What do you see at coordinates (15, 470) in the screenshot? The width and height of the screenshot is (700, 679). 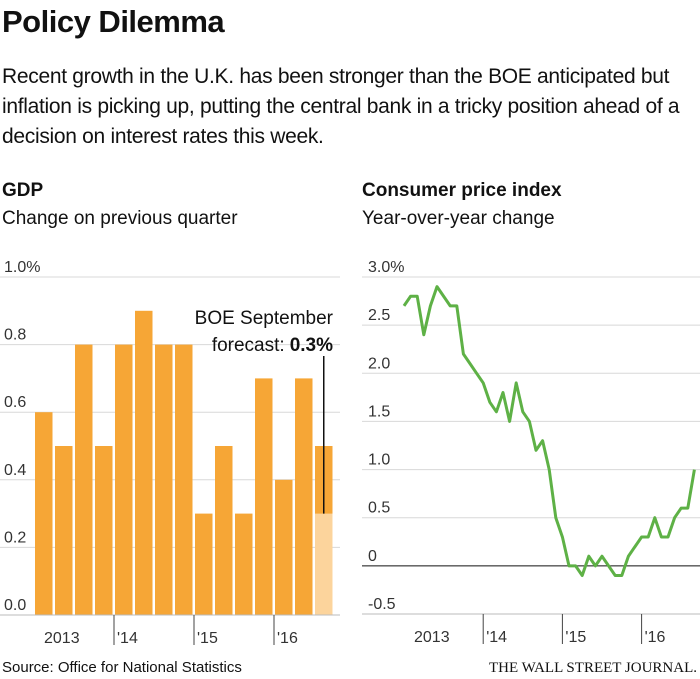 I see `y-tick-label: 0.4` at bounding box center [15, 470].